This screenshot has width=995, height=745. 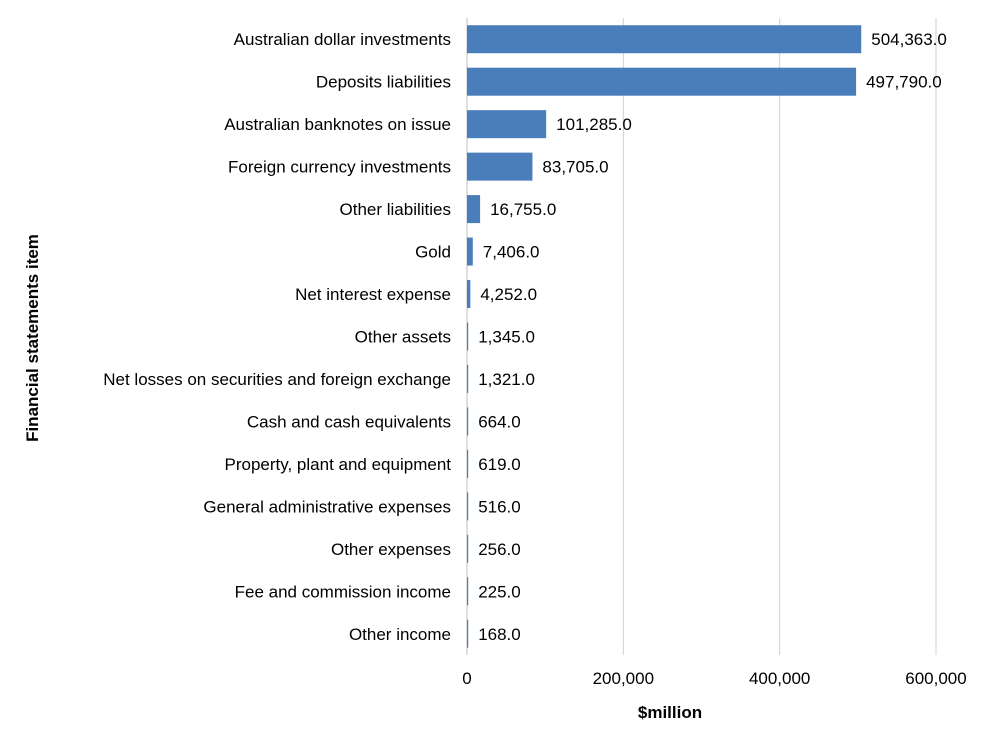 What do you see at coordinates (935, 678) in the screenshot?
I see `x-tick-label: 600,000` at bounding box center [935, 678].